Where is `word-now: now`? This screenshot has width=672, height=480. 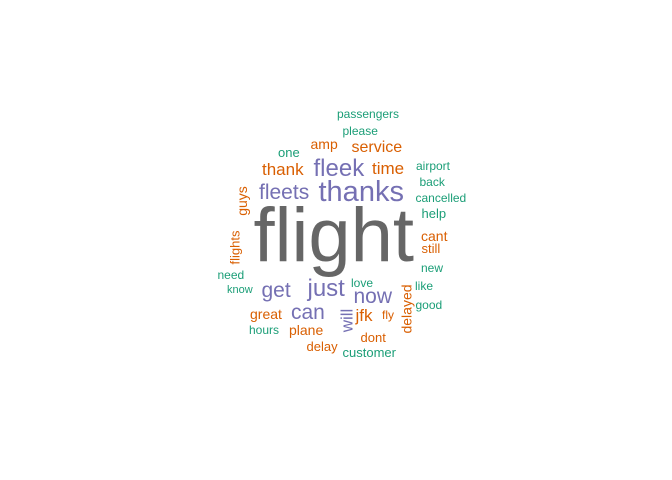
word-now: now is located at coordinates (373, 296).